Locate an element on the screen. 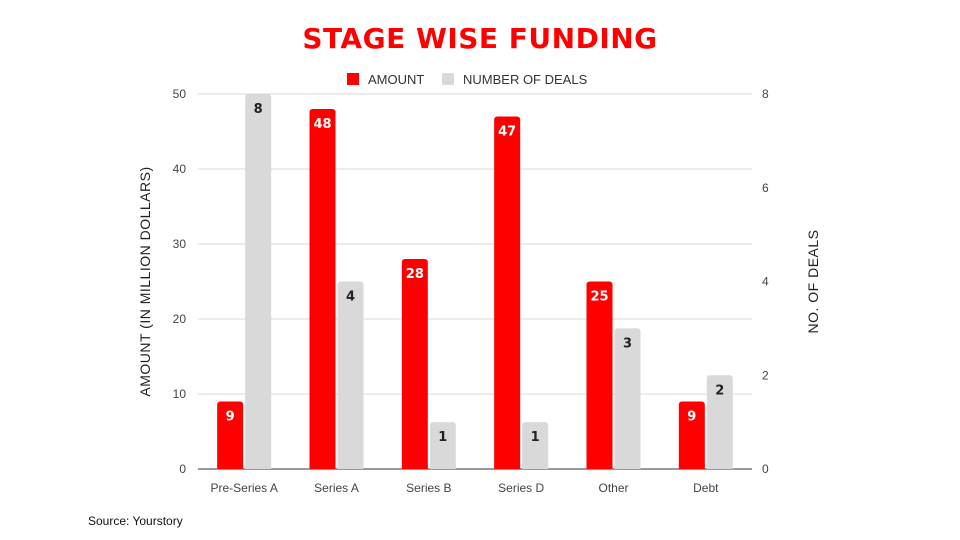  y-tick-label: 40 is located at coordinates (180, 169).